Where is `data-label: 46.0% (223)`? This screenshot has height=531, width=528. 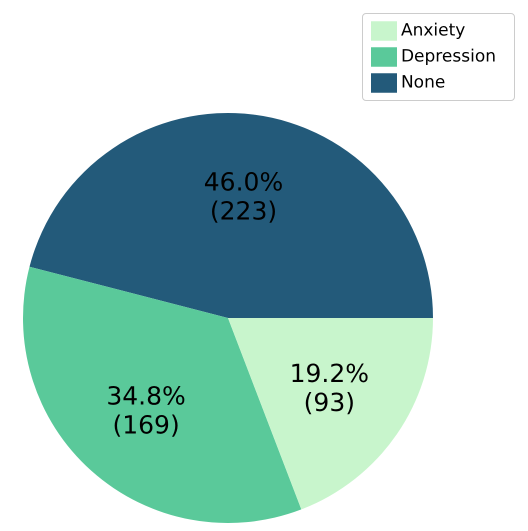 data-label: 46.0% (223) is located at coordinates (244, 195).